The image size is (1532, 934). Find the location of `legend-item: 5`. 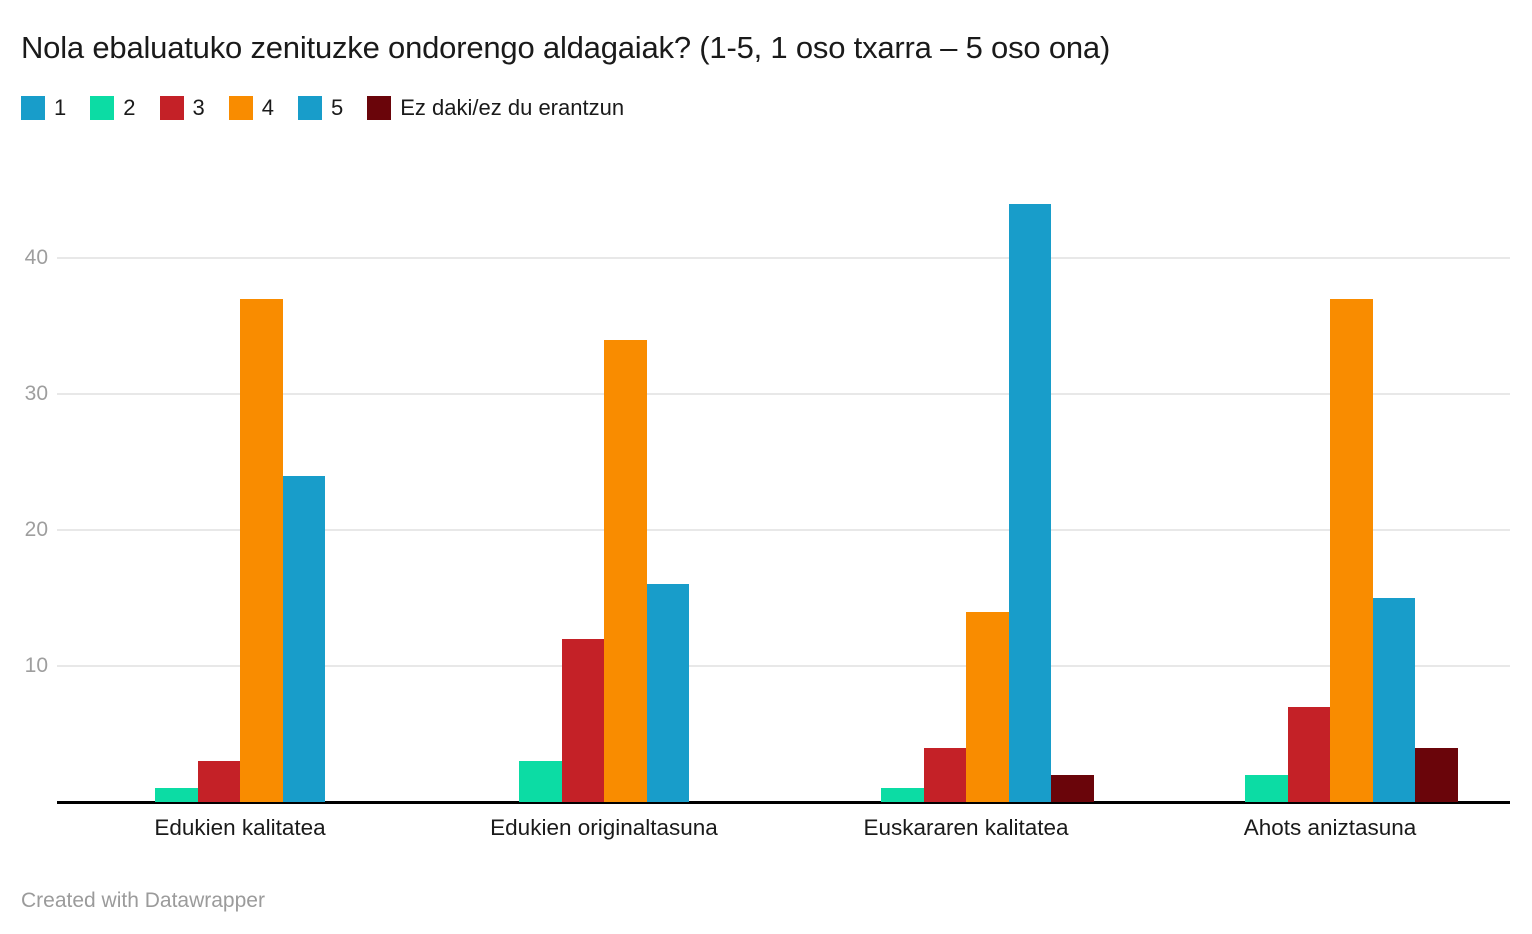

legend-item: 5 is located at coordinates (320, 108).